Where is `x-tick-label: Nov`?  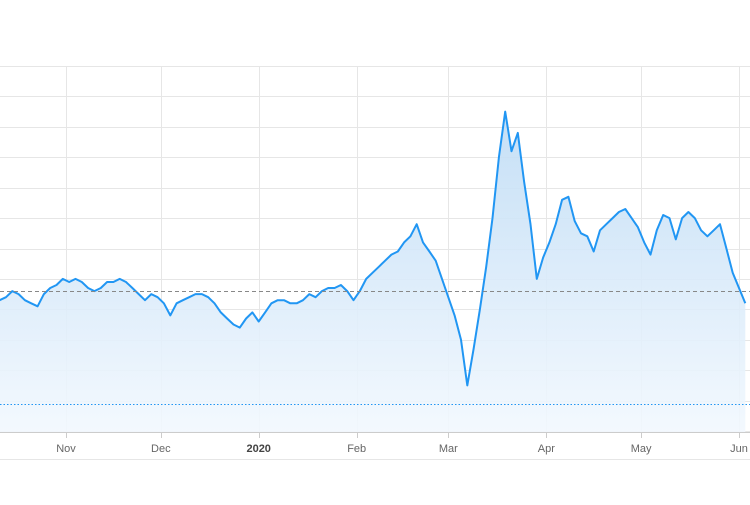 x-tick-label: Nov is located at coordinates (66, 449).